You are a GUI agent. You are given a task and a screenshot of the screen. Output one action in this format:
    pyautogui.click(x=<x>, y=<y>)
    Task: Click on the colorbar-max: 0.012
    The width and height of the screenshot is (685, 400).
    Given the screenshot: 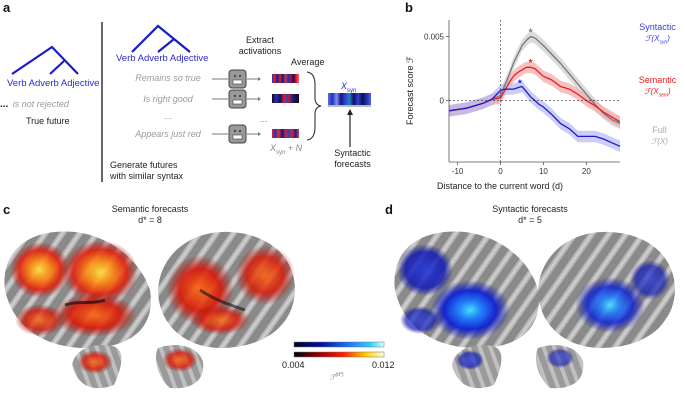 What is the action you would take?
    pyautogui.click(x=383, y=365)
    